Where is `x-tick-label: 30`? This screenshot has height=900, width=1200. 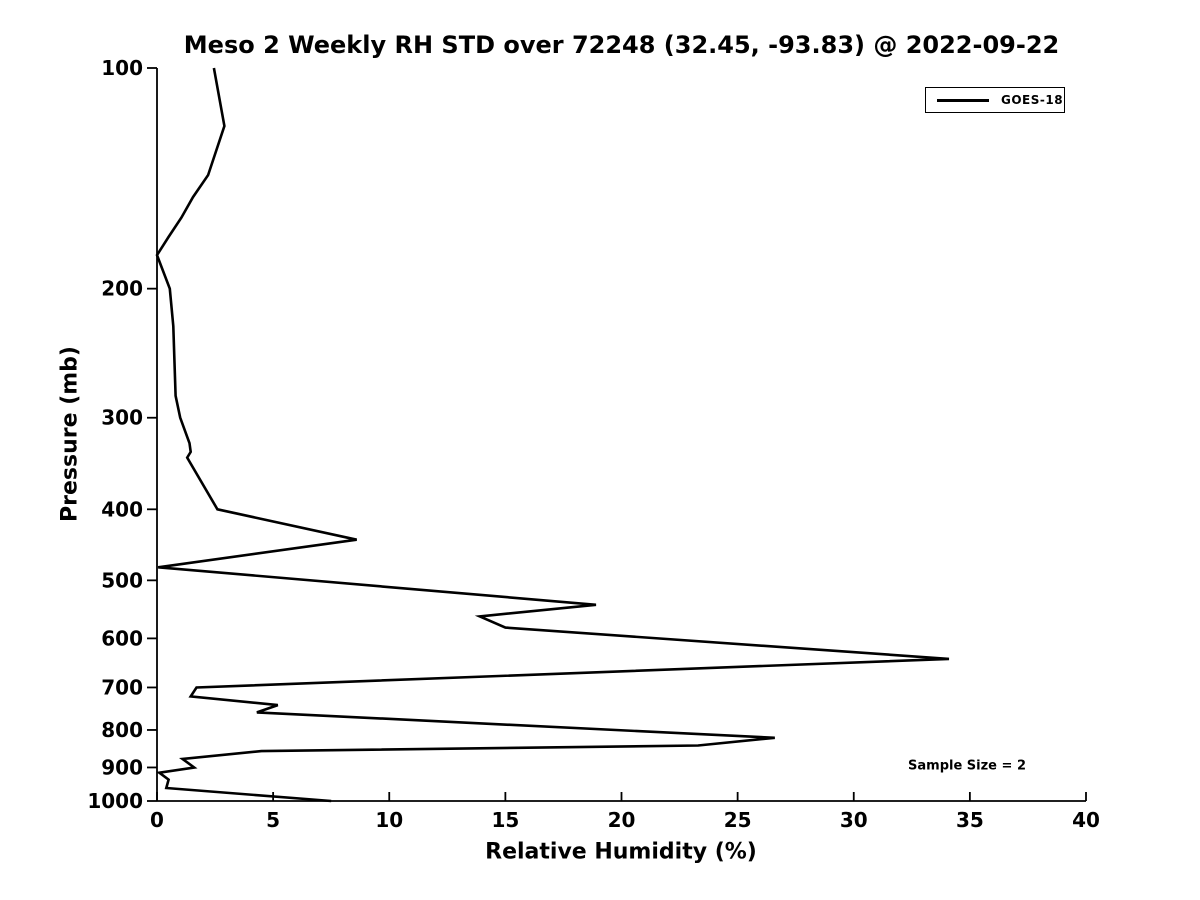 x-tick-label: 30 is located at coordinates (854, 820).